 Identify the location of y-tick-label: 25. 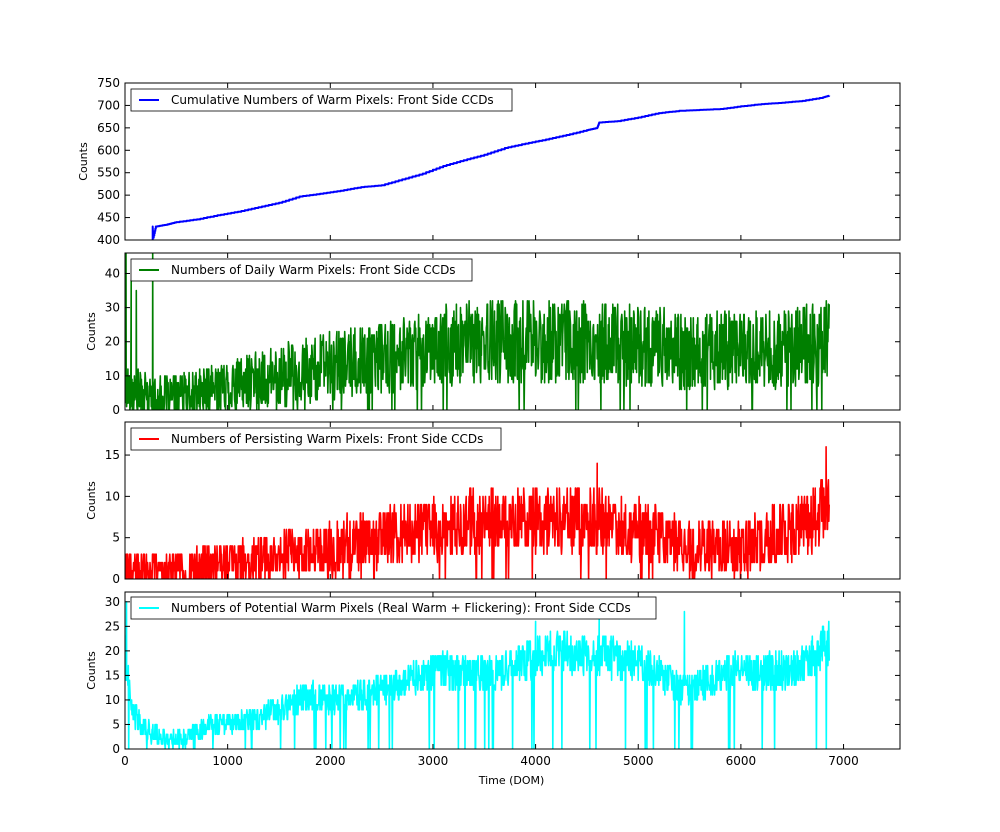
(112, 626).